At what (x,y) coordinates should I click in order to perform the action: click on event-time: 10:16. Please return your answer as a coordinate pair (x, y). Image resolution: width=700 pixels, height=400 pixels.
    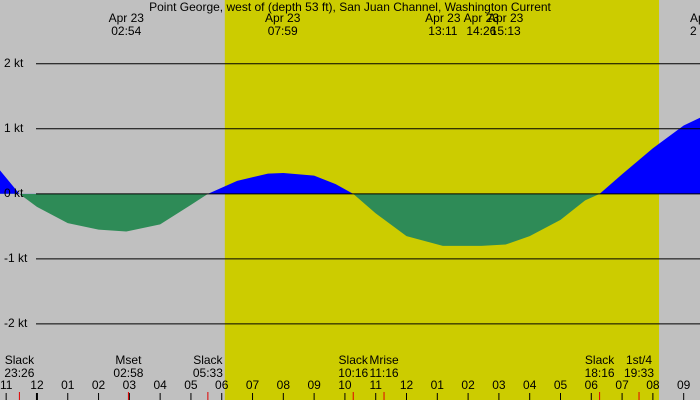
    Looking at the image, I should click on (353, 373).